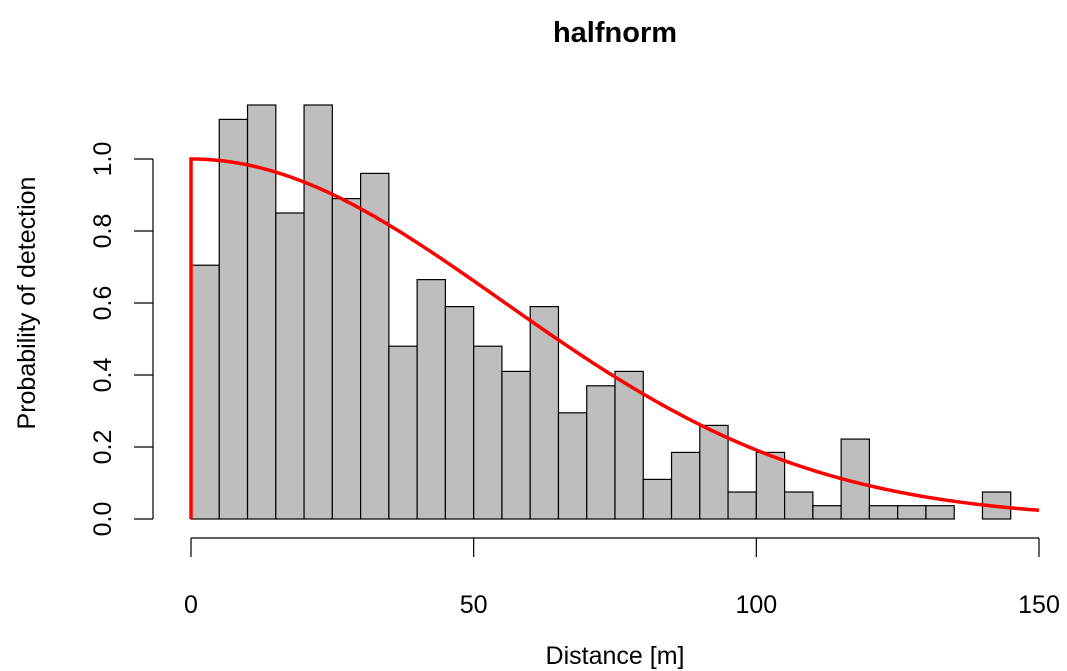 The image size is (1067, 671). What do you see at coordinates (103, 375) in the screenshot?
I see `y-tick-label: 0.4` at bounding box center [103, 375].